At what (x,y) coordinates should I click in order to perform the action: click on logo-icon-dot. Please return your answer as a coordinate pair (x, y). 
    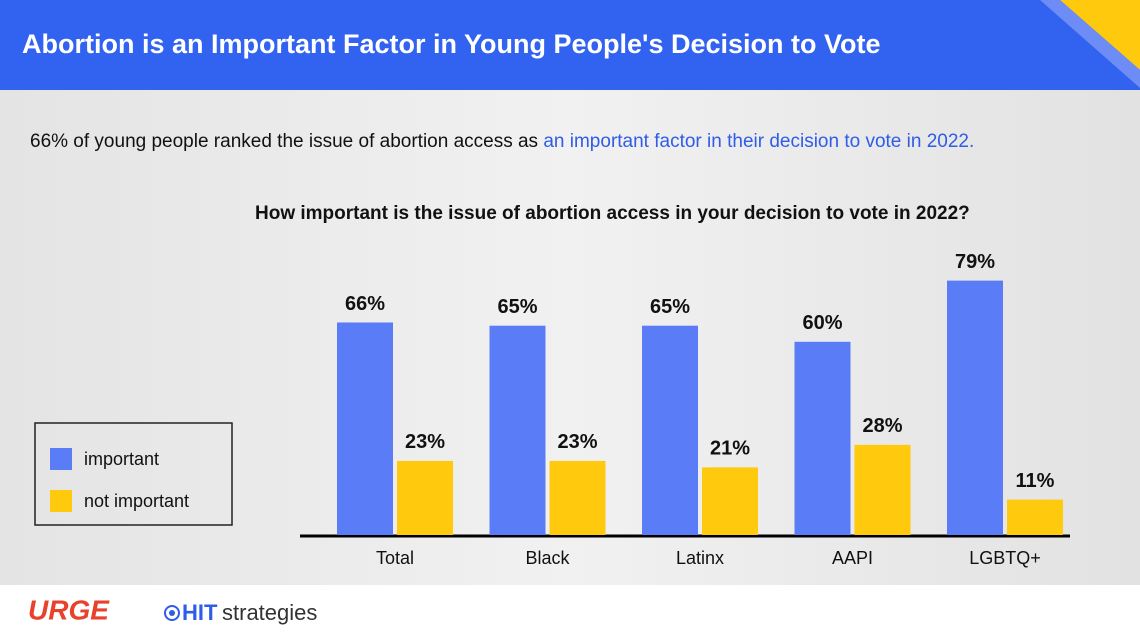
    Looking at the image, I should click on (172, 613).